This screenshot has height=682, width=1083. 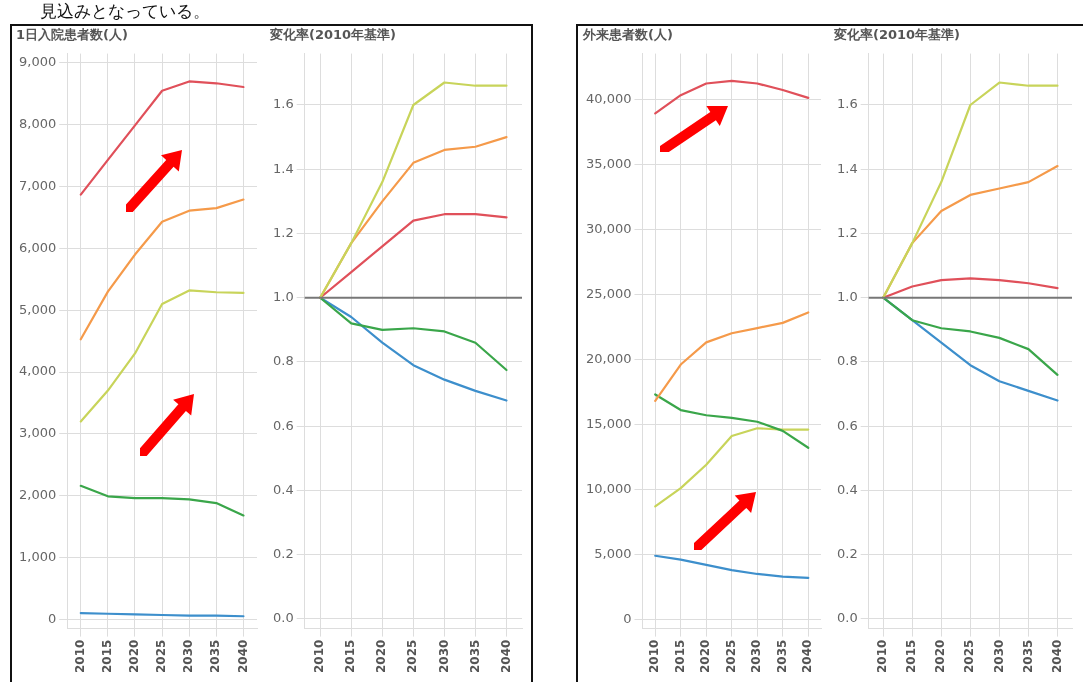 What do you see at coordinates (38, 185) in the screenshot?
I see `y-tick-label: 7,000` at bounding box center [38, 185].